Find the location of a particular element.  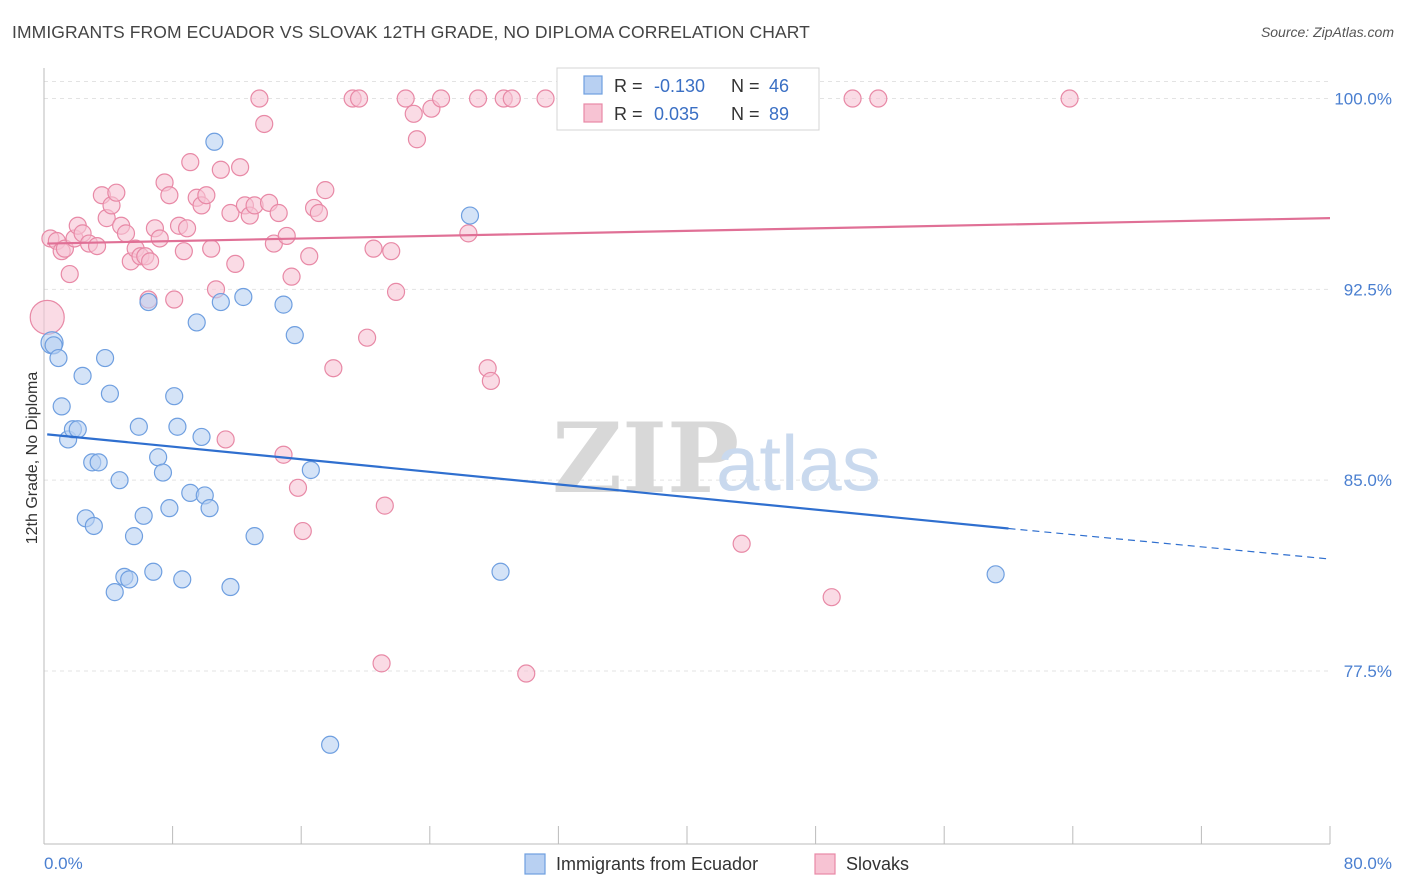

x-tick-label-1: 80.0% is located at coordinates (1368, 863).